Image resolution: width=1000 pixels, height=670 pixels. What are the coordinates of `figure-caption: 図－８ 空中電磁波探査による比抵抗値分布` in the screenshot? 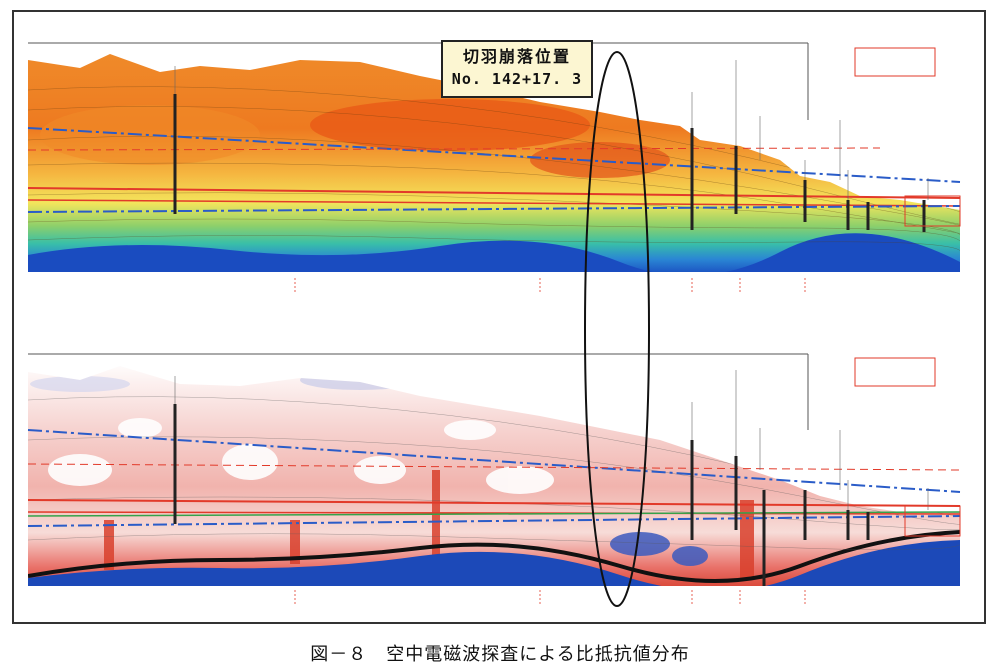 It's located at (500, 654).